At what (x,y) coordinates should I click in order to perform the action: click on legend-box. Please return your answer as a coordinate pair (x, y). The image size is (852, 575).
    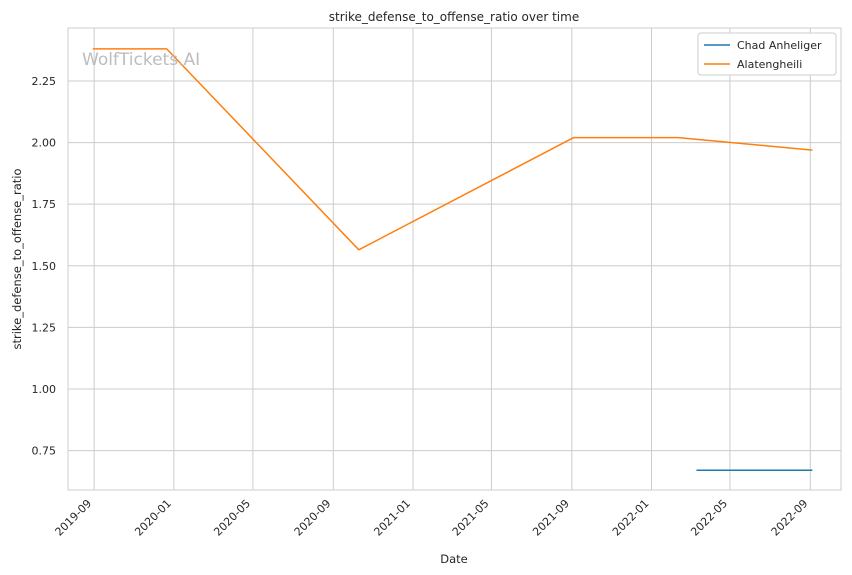
    Looking at the image, I should click on (767, 54).